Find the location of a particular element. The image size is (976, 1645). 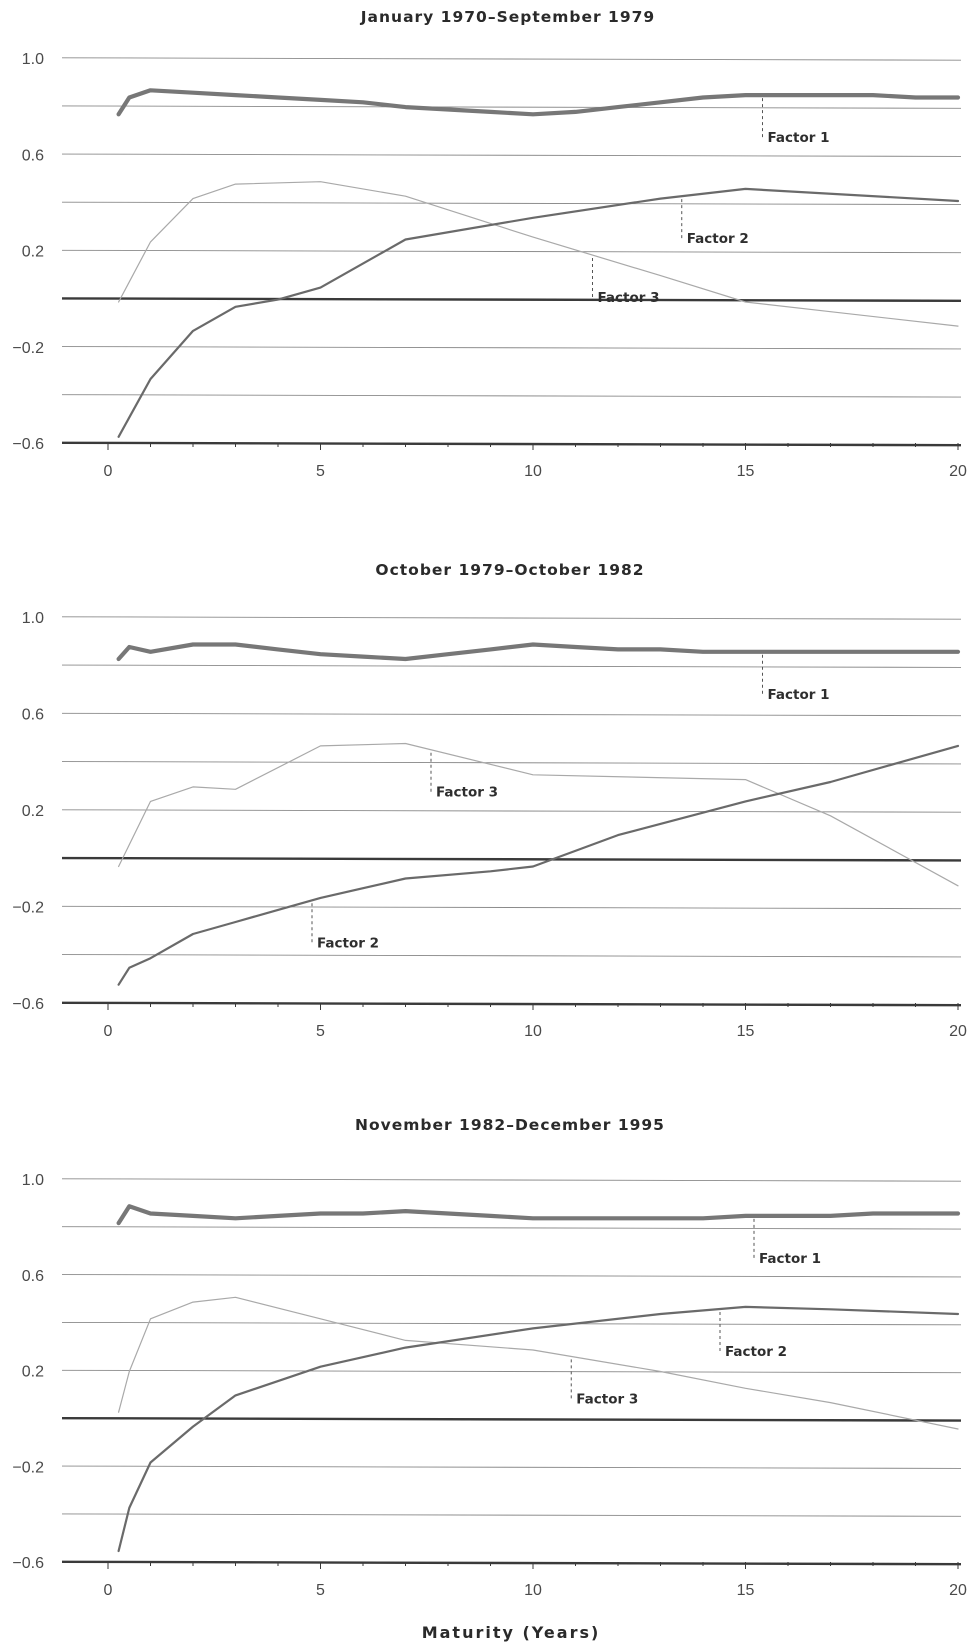

x-axis-title: Maturity (Years) is located at coordinates (511, 1632).